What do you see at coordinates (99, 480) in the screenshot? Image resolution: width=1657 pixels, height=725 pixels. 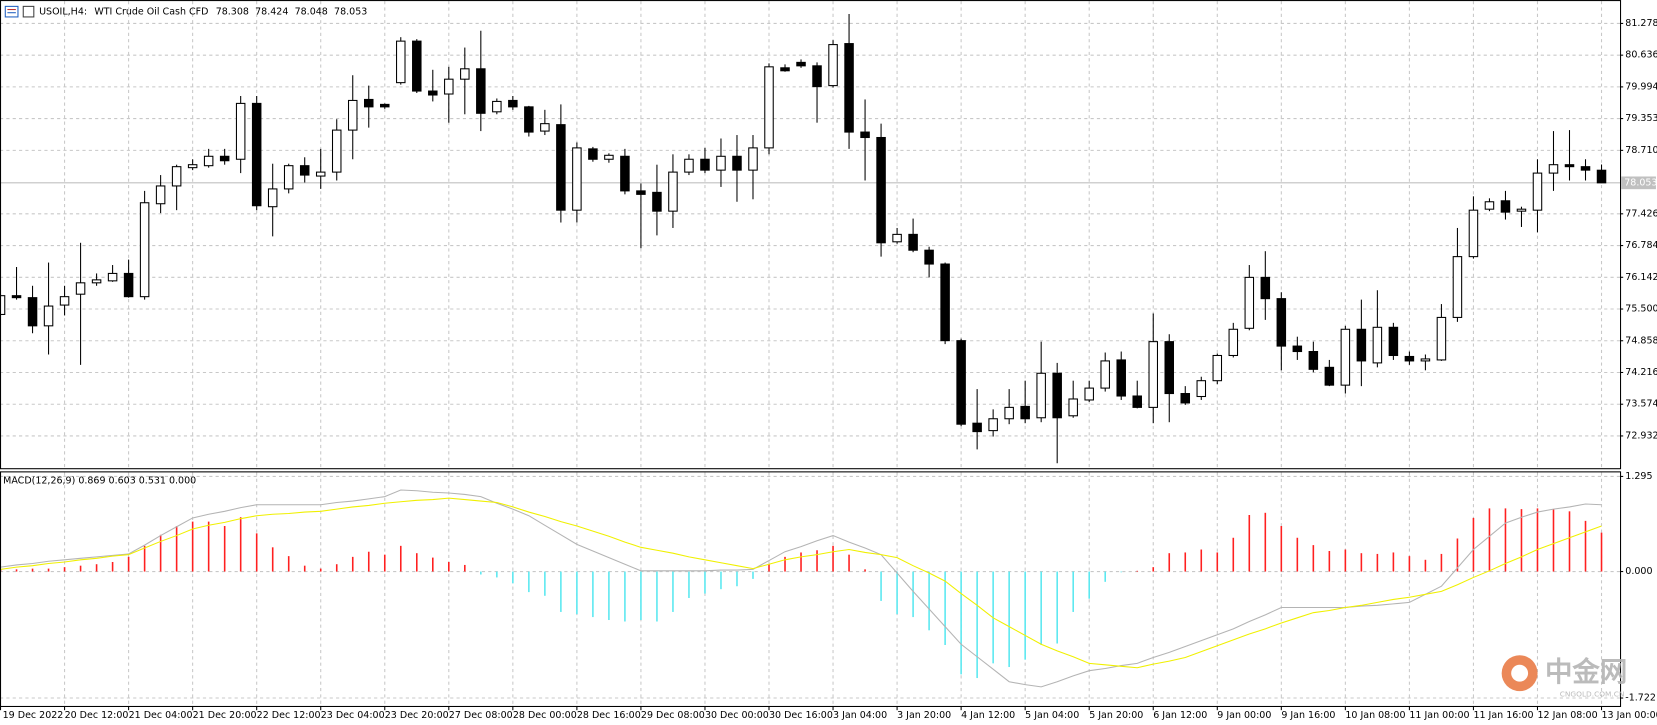 I see `macd-title: MACD(12,26,9) 0.869 0.603 0.531 0.000` at bounding box center [99, 480].